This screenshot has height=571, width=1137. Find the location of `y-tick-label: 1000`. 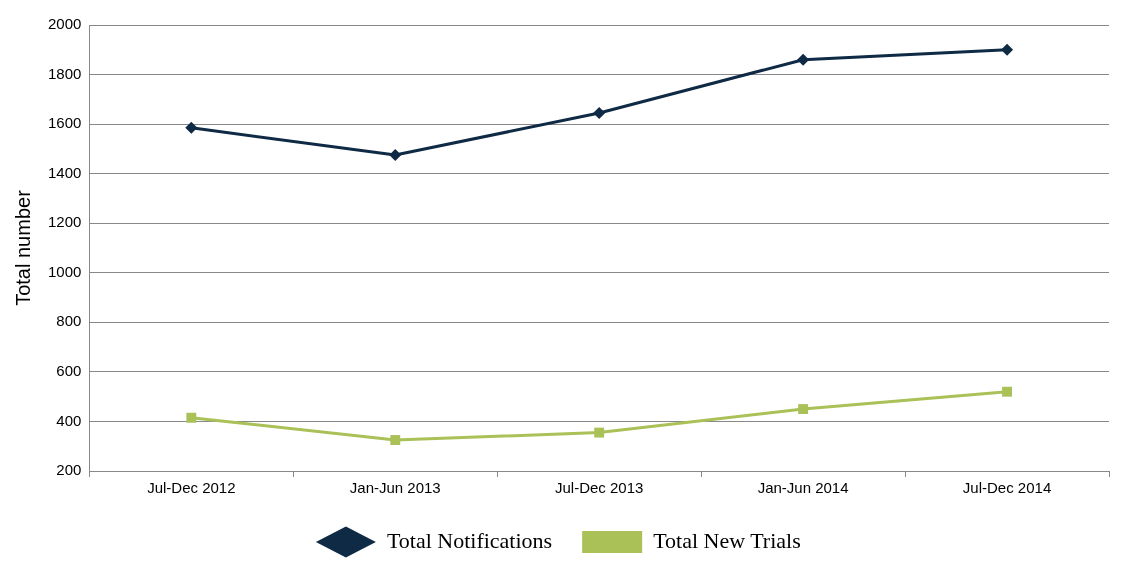

y-tick-label: 1000 is located at coordinates (64, 271).